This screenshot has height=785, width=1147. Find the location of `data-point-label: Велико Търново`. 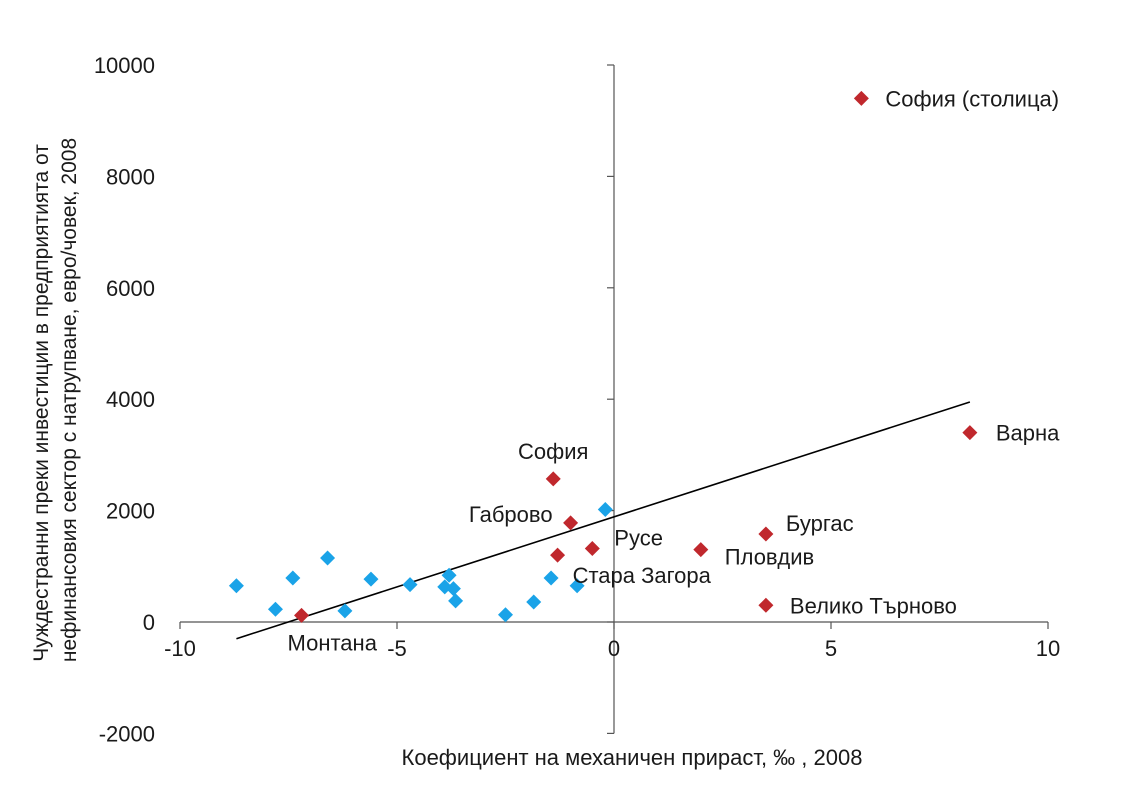

data-point-label: Велико Търново is located at coordinates (873, 605).